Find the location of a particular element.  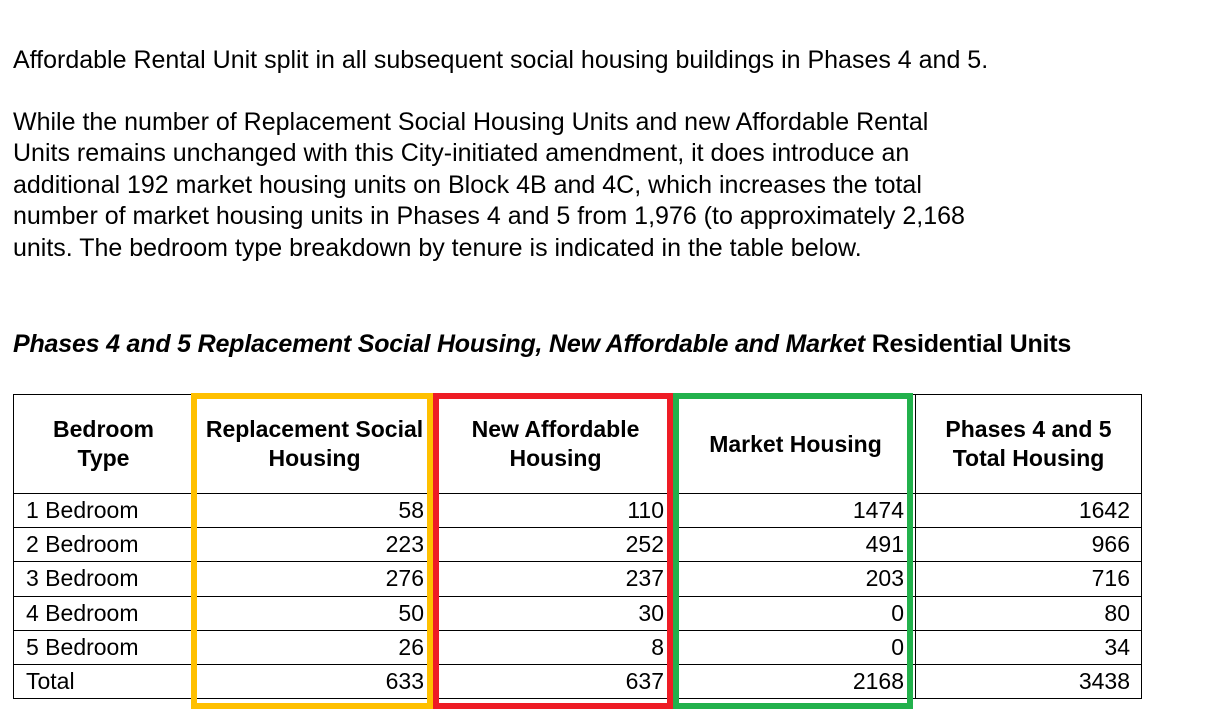

table-row: 2 Bedroom 223 252 491 966 is located at coordinates (577, 545).